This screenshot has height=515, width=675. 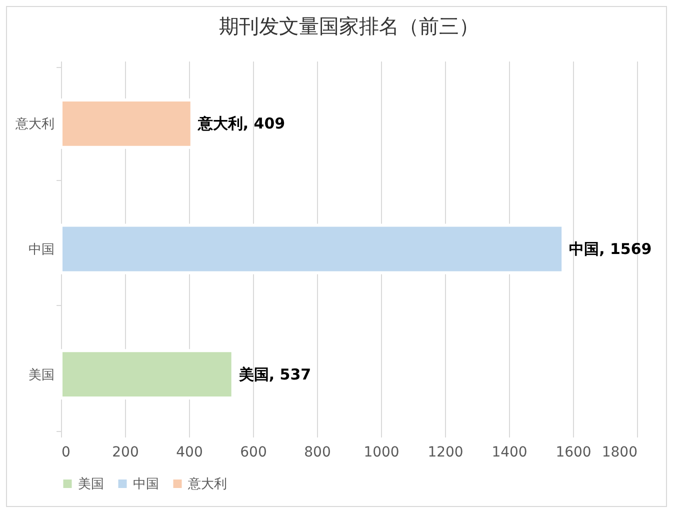 I want to click on x-tick-label: 800, so click(x=317, y=452).